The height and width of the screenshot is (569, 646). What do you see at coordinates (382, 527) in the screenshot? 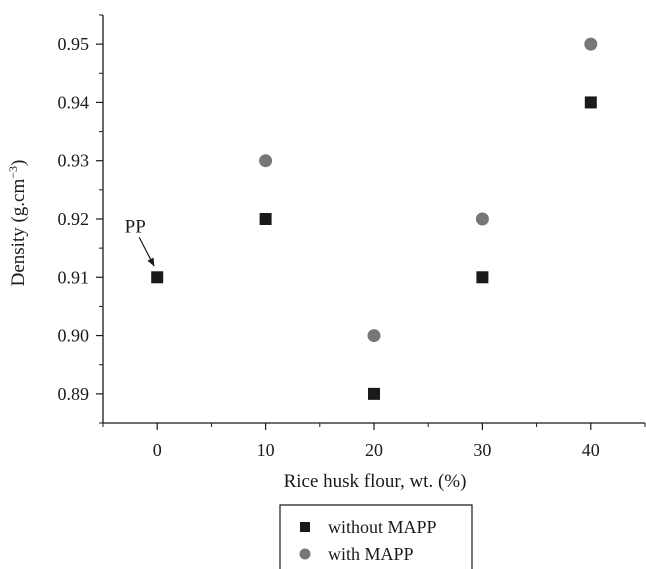
I see `legend-label: without MAPP` at bounding box center [382, 527].